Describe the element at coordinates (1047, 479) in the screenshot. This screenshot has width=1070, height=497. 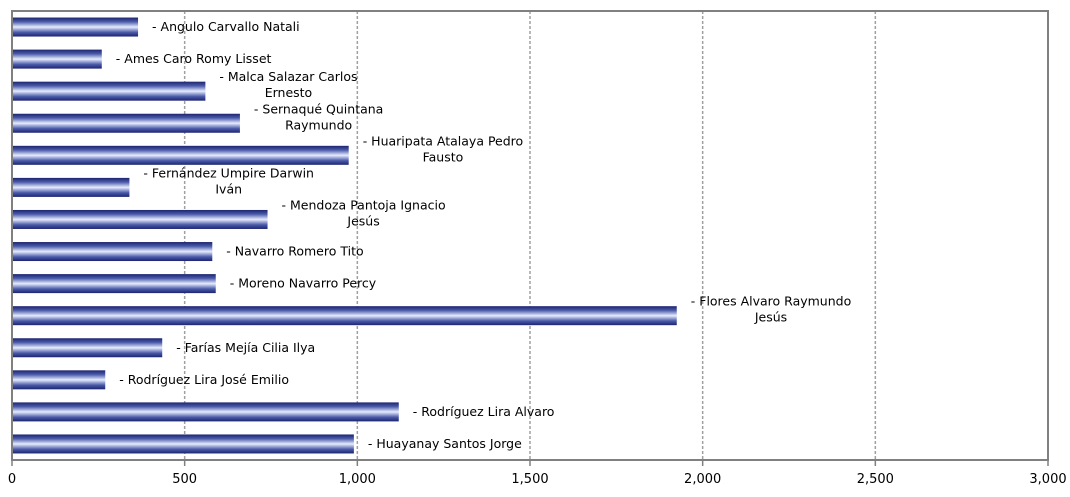
I see `x-tick-label: 3,000` at that location.